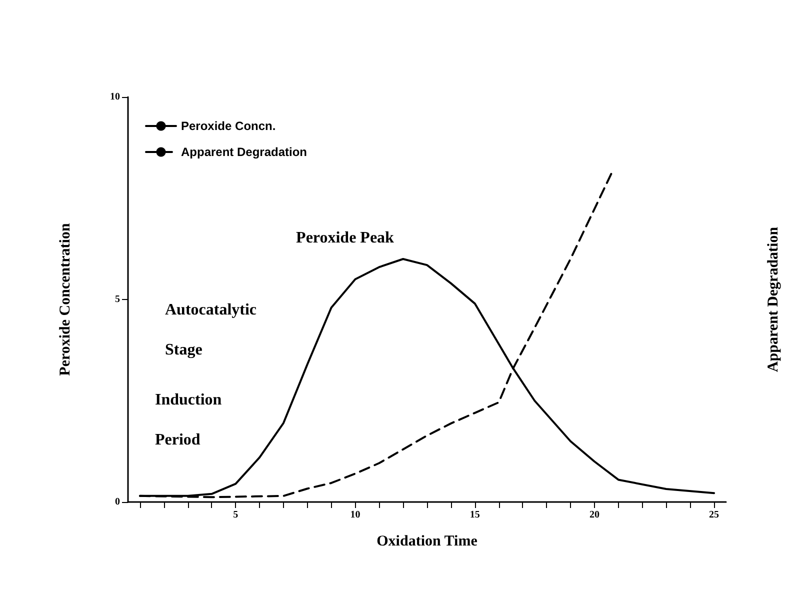  Describe the element at coordinates (235, 515) in the screenshot. I see `x-tick-label: 5` at that location.